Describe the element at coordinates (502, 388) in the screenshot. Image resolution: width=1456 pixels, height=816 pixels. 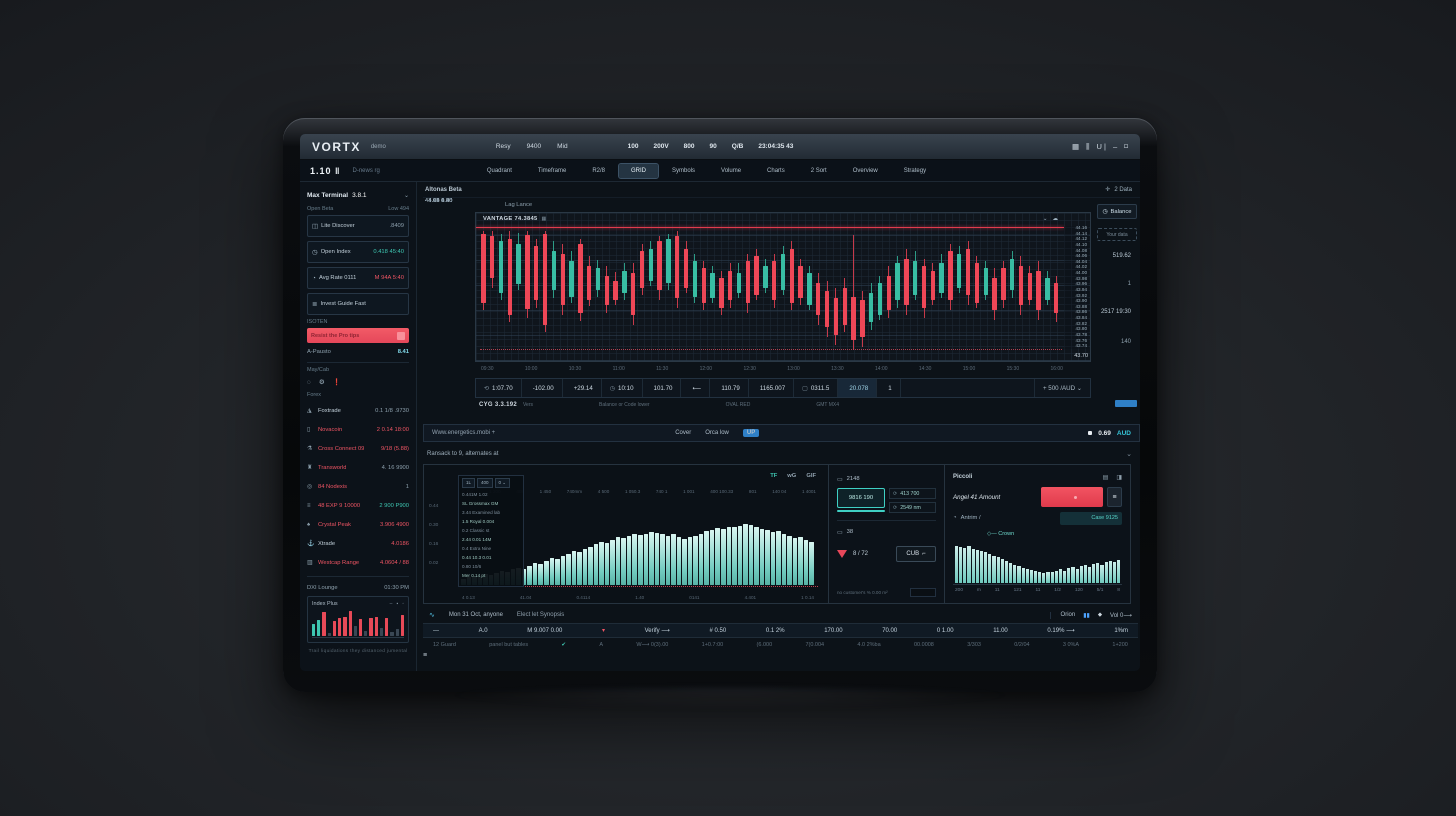
I see `segment-value: 1:07.70` at that location.